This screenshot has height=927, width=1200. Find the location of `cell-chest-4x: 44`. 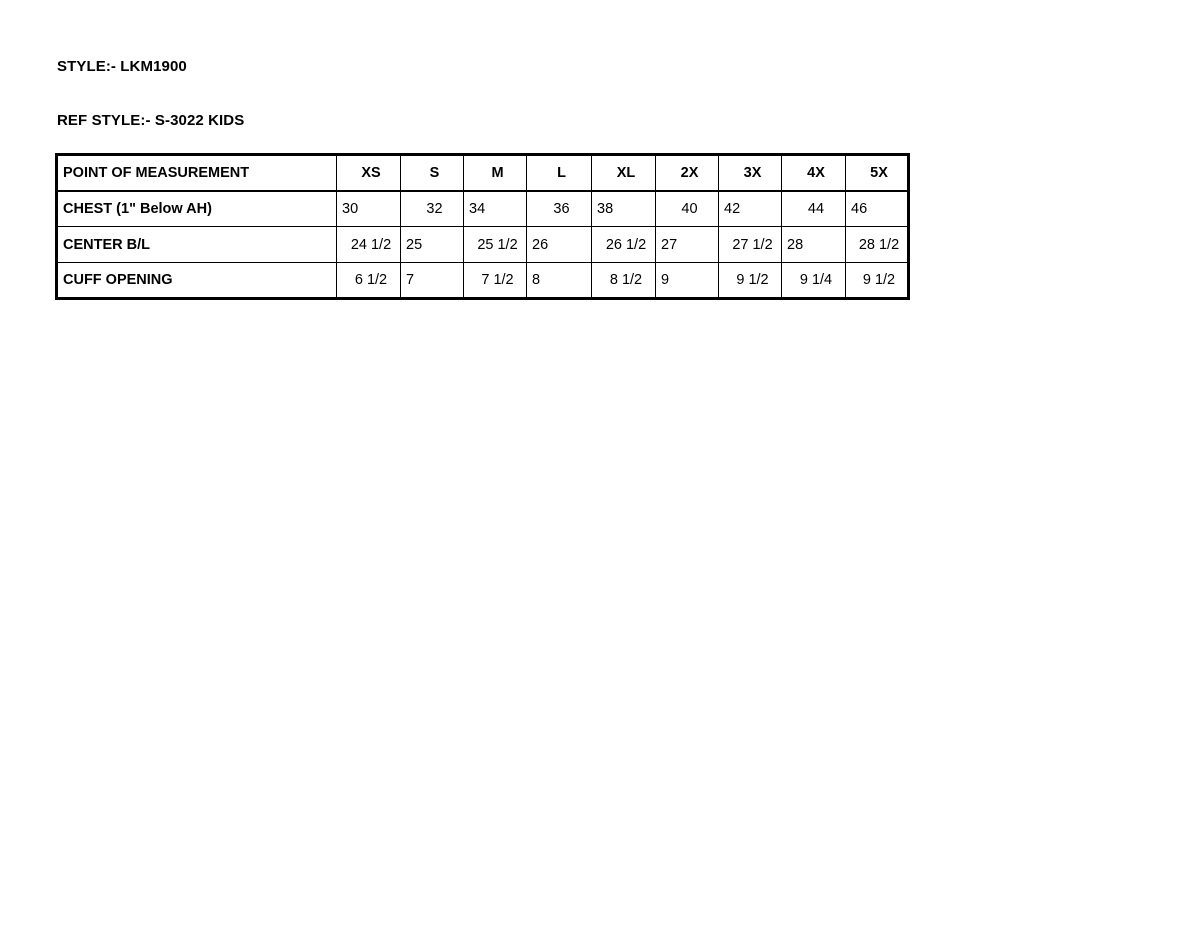

cell-chest-4x: 44 is located at coordinates (813, 208).